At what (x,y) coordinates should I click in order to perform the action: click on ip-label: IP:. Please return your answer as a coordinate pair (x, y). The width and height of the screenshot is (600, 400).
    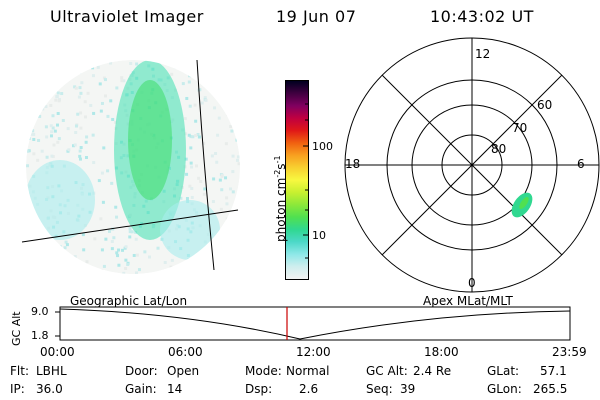
    Looking at the image, I should click on (17, 389).